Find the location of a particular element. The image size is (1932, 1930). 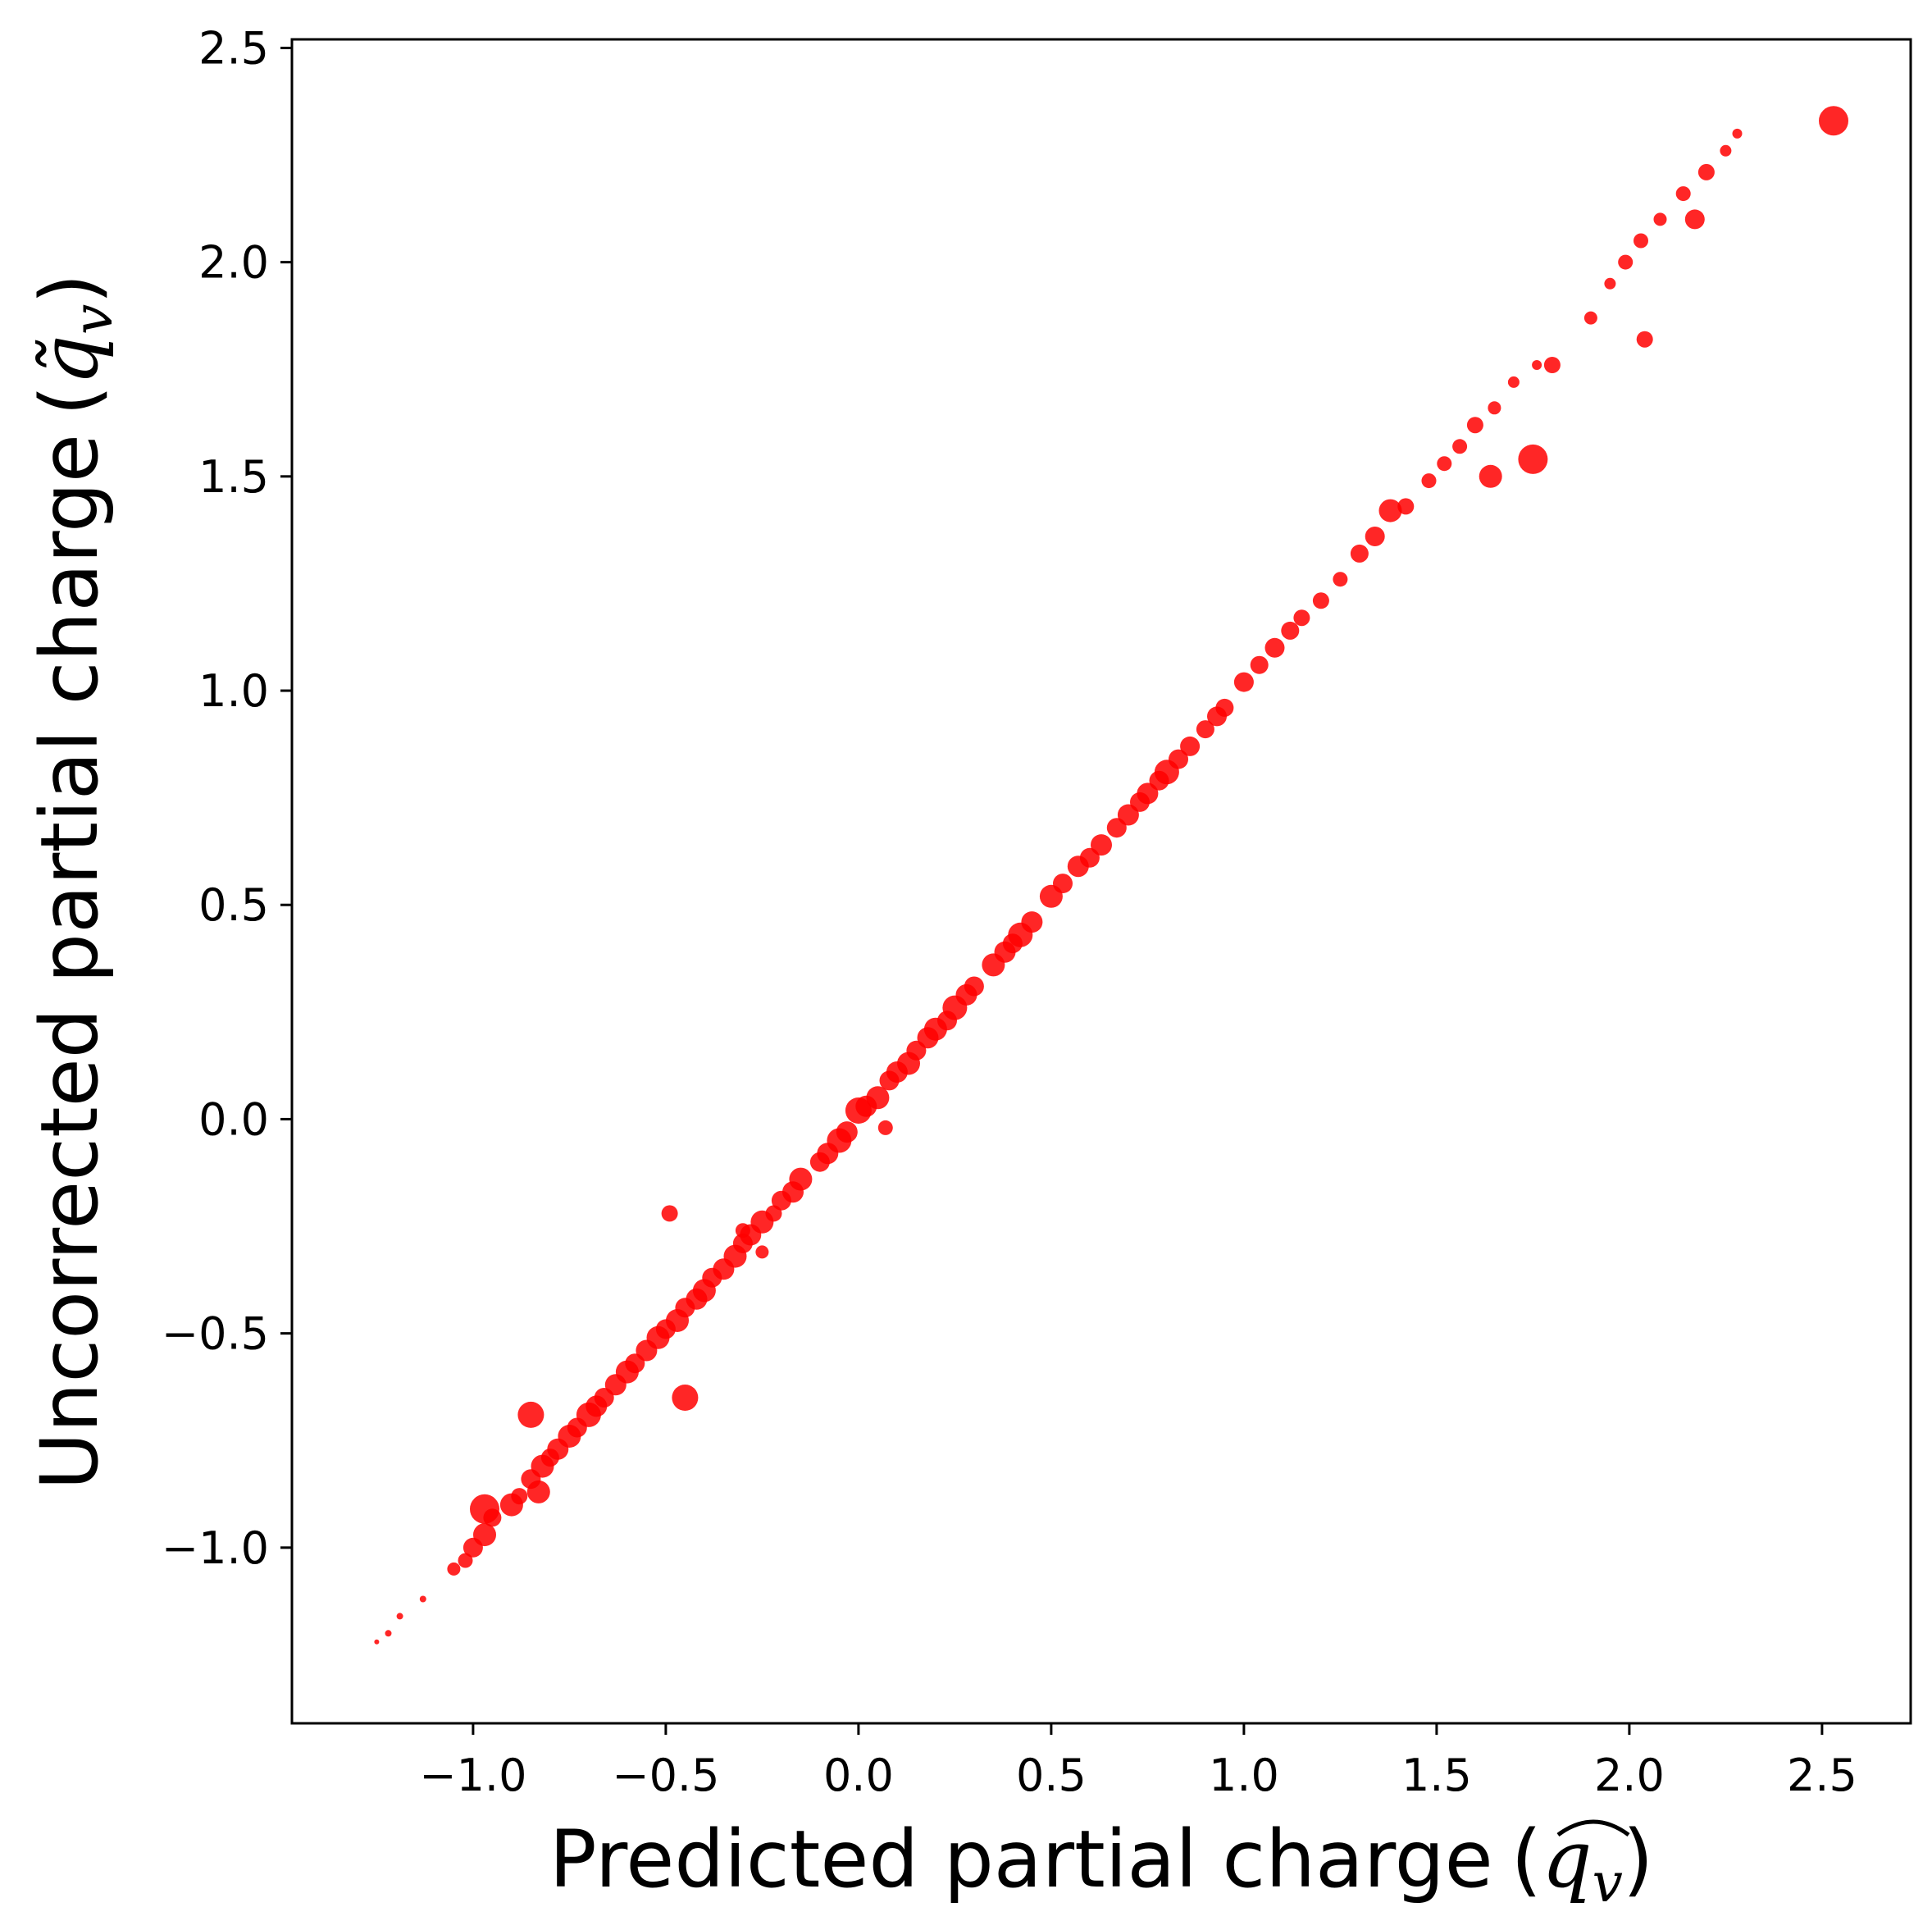

y-tick-label: −1.0 is located at coordinates (215, 1548).